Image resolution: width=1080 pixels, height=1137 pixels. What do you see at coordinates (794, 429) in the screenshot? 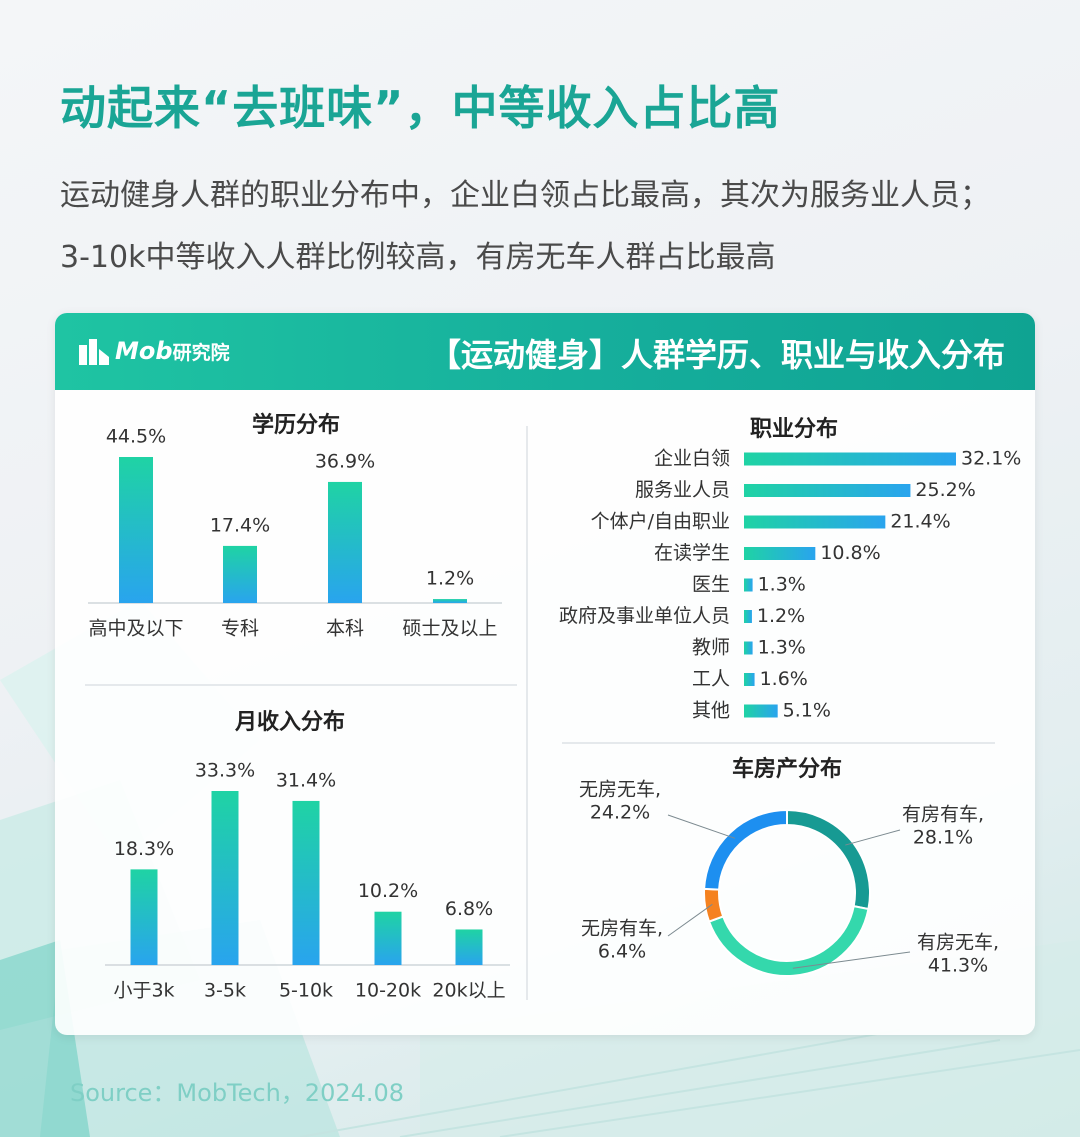
I see `occupation-title: 职业分布` at bounding box center [794, 429].